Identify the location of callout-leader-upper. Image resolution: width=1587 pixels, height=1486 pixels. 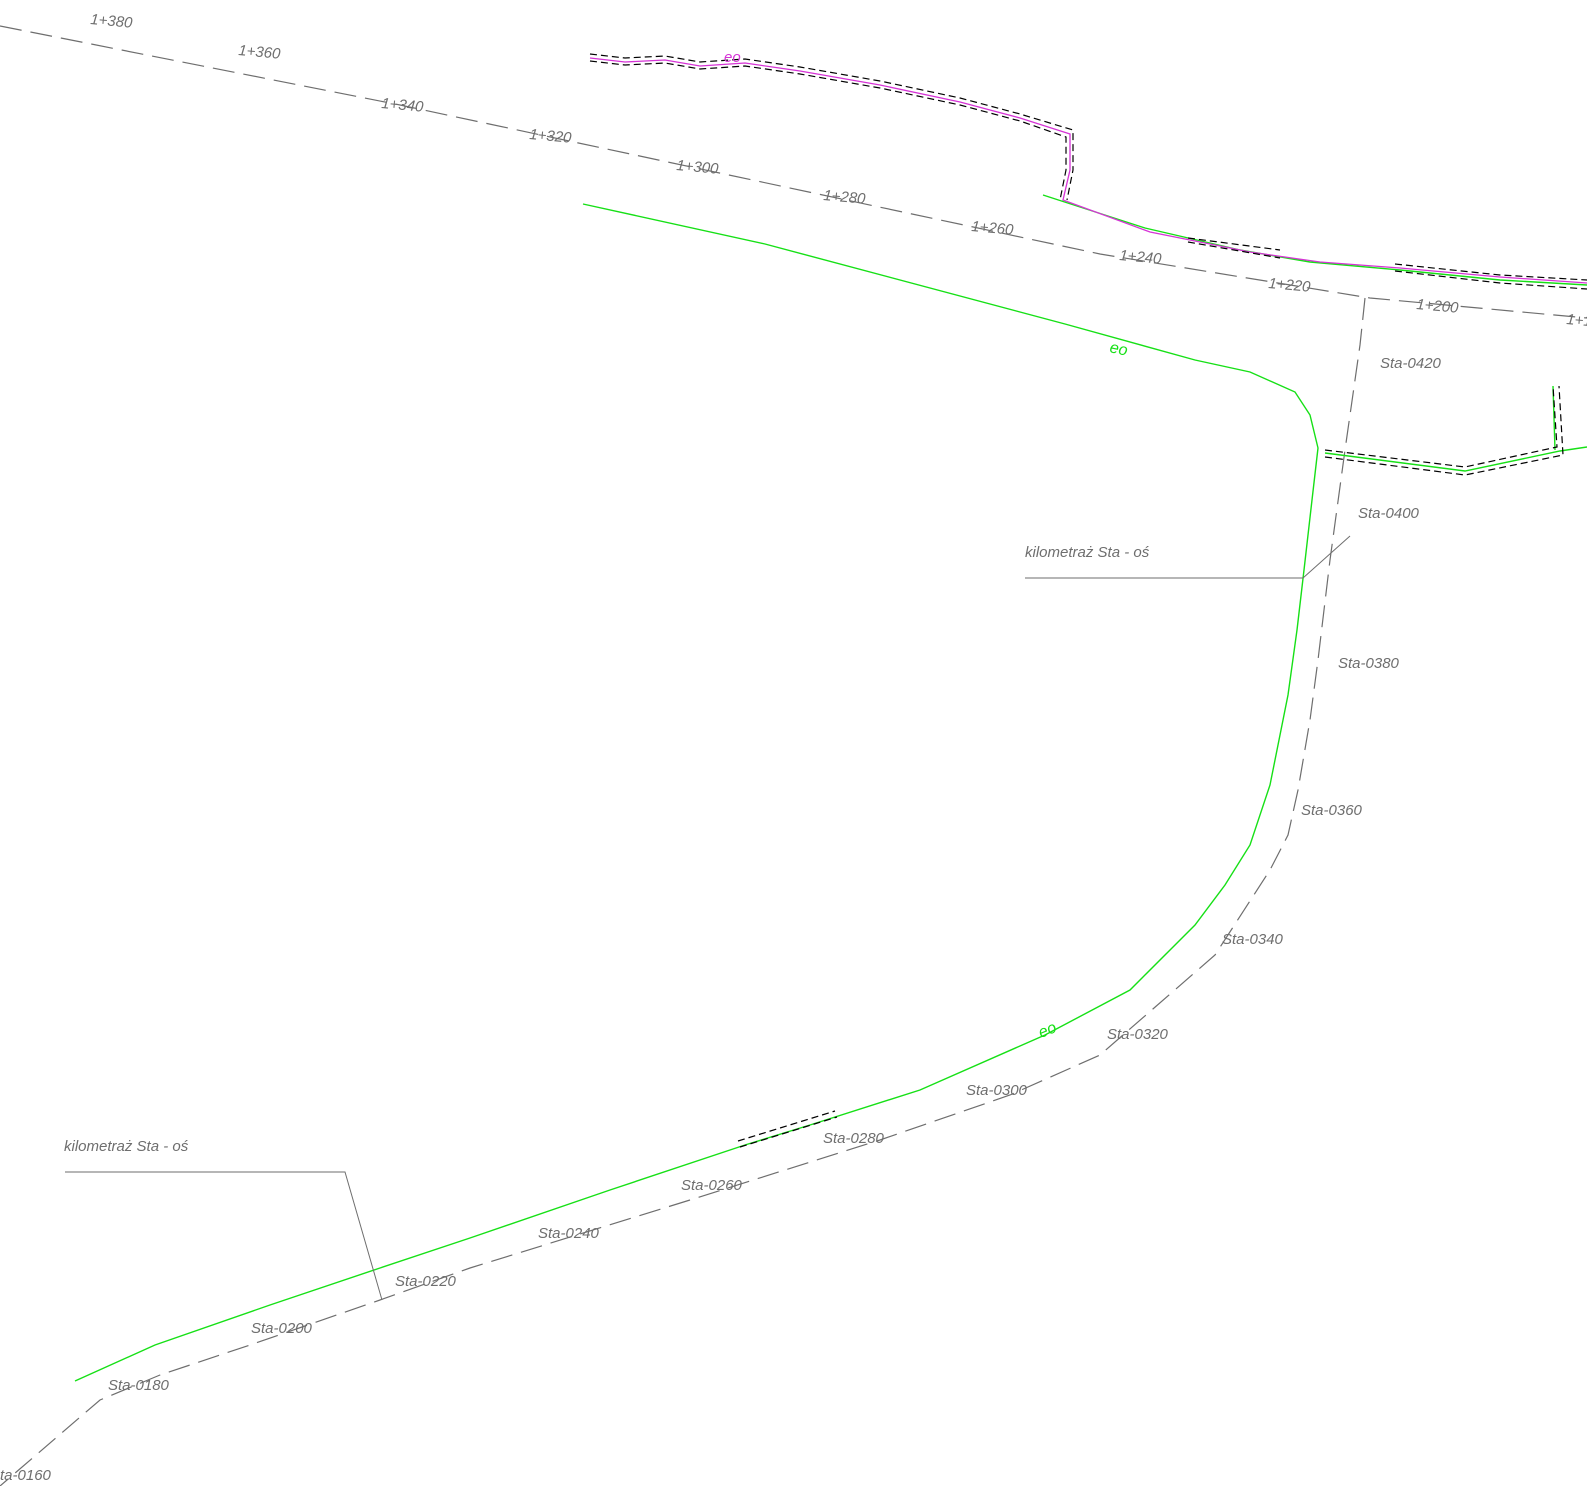
(1188, 557).